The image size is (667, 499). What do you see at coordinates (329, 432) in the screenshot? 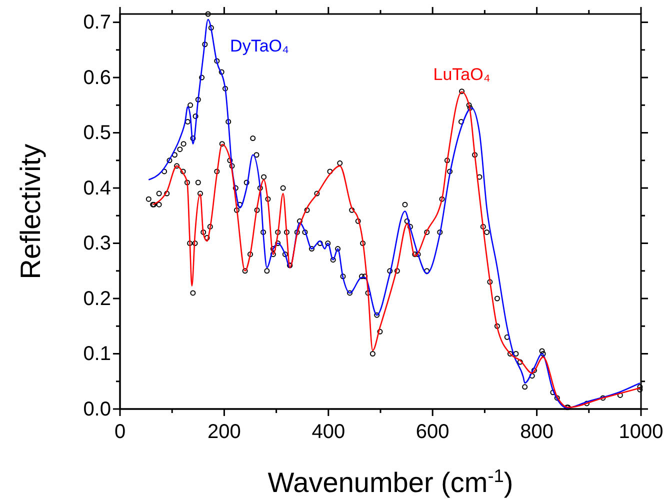
I see `x-tick-label: 400` at bounding box center [329, 432].